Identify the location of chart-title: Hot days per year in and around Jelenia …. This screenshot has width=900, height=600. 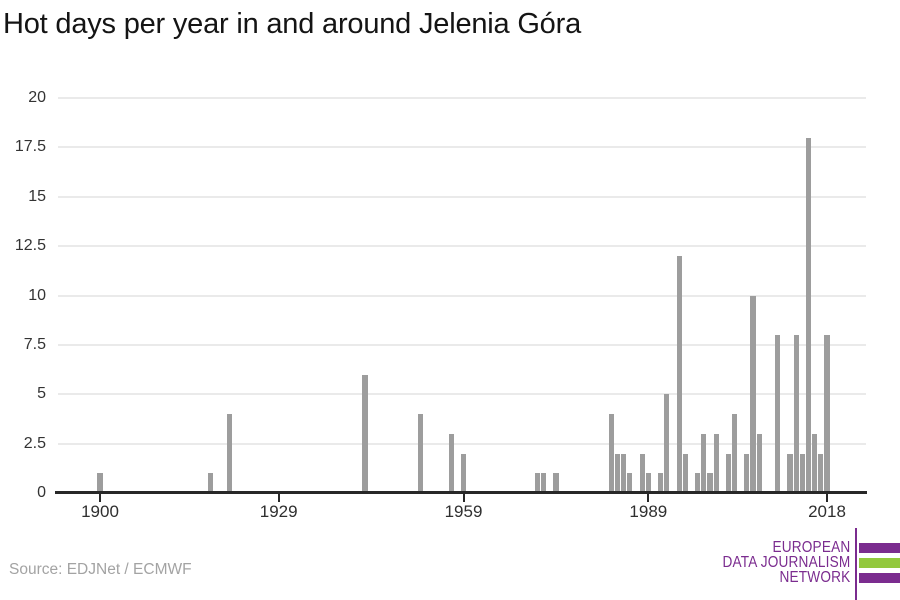
(292, 24).